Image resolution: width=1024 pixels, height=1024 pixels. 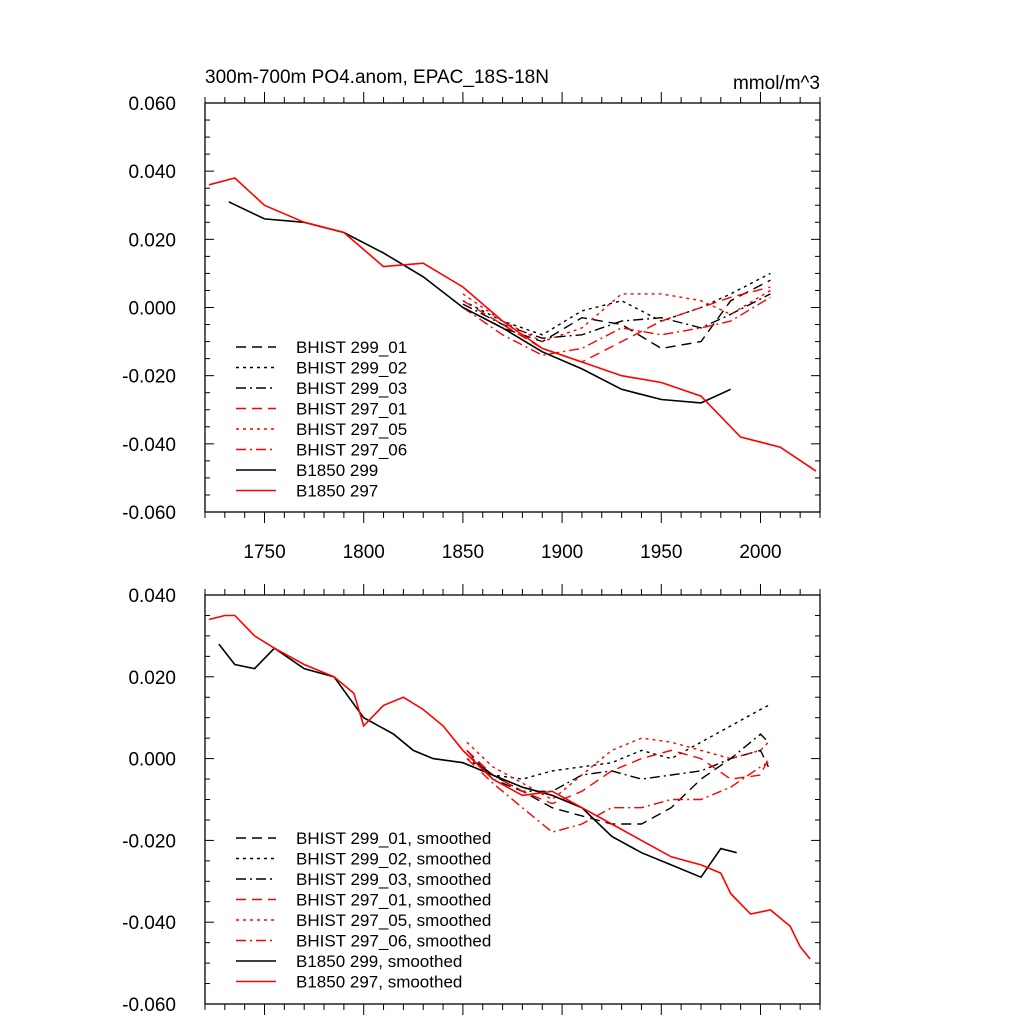 I want to click on legend-label: BHIST 299_02, smoothed, so click(x=393, y=859).